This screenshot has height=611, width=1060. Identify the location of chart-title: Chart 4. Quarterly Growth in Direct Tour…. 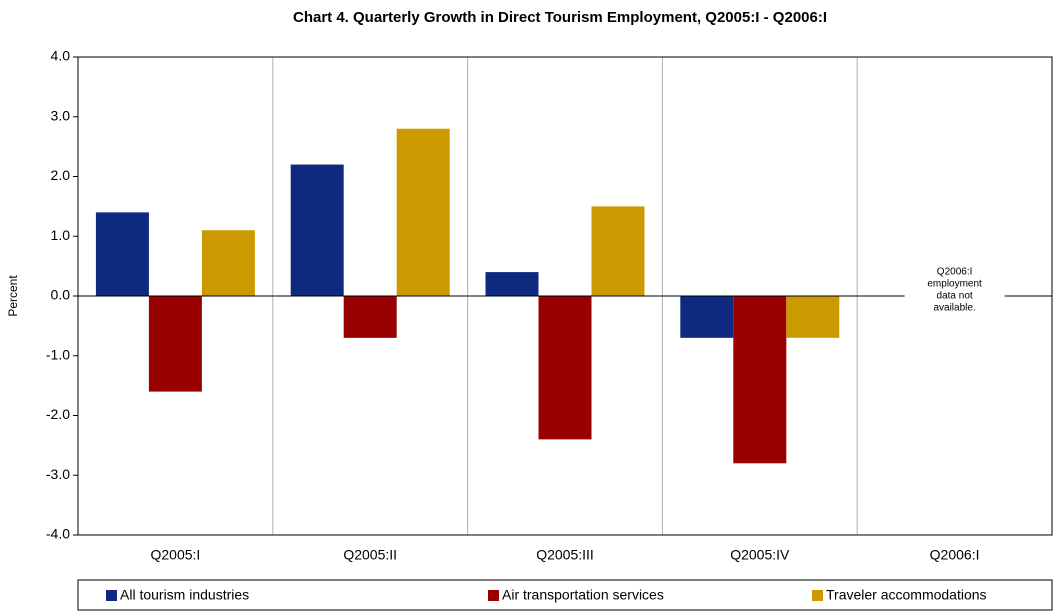
(560, 17).